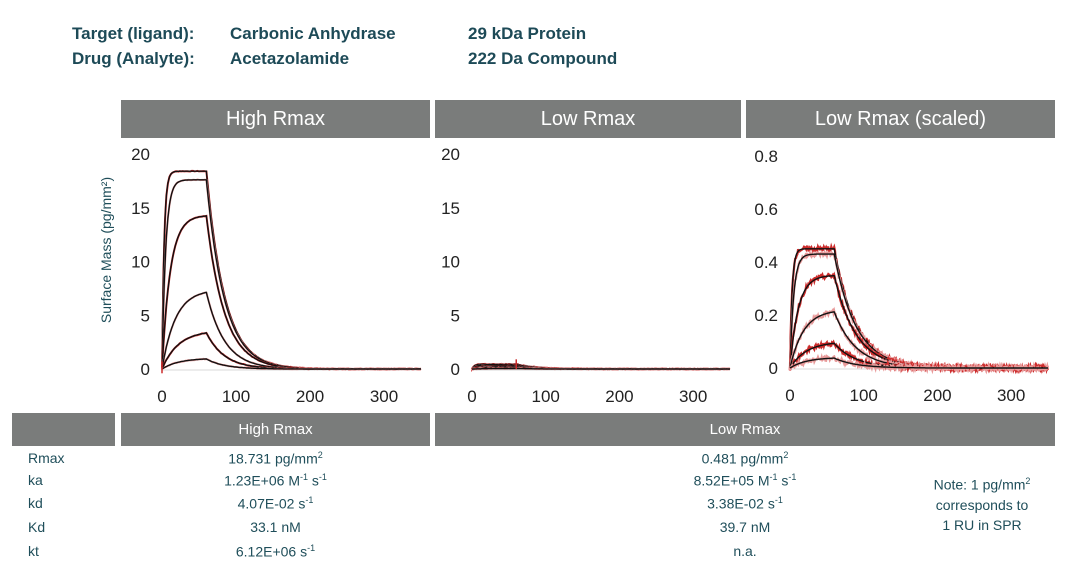 This screenshot has width=1075, height=578. I want to click on chart-2-ytick-label: 0.2, so click(766, 315).